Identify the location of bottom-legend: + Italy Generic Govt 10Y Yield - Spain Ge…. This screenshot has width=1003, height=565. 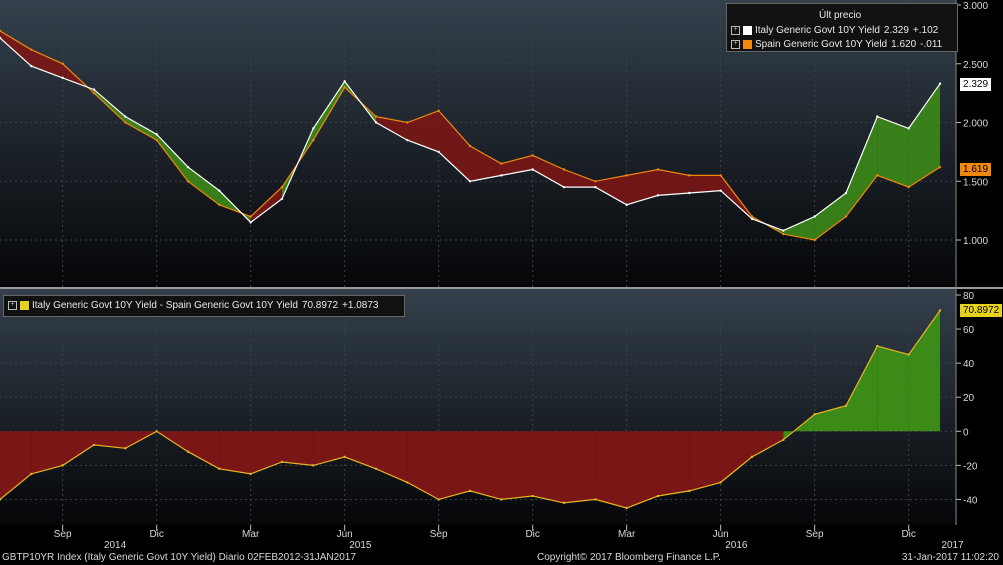
(204, 306).